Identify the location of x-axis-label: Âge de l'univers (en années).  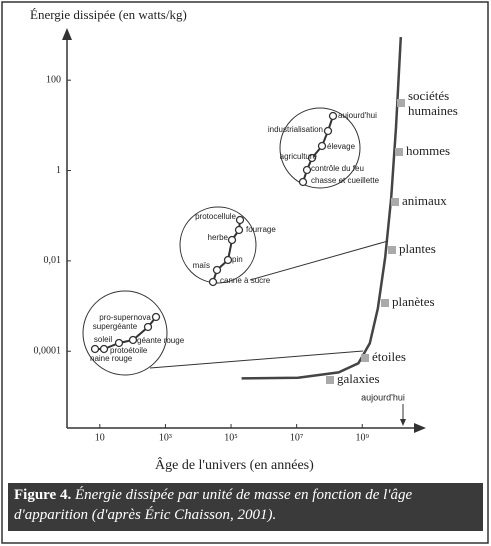
(234, 464).